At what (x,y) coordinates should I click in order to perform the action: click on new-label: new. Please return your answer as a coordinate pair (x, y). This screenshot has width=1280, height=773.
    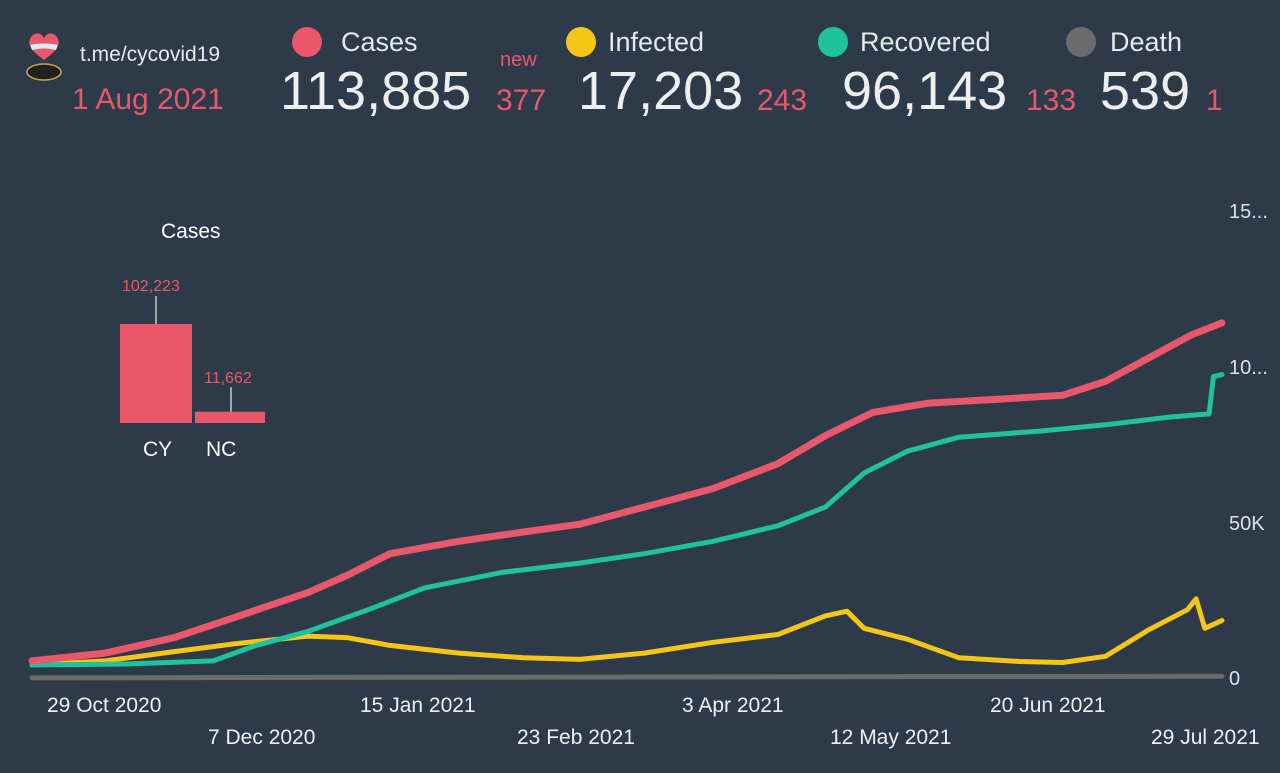
    Looking at the image, I should click on (518, 60).